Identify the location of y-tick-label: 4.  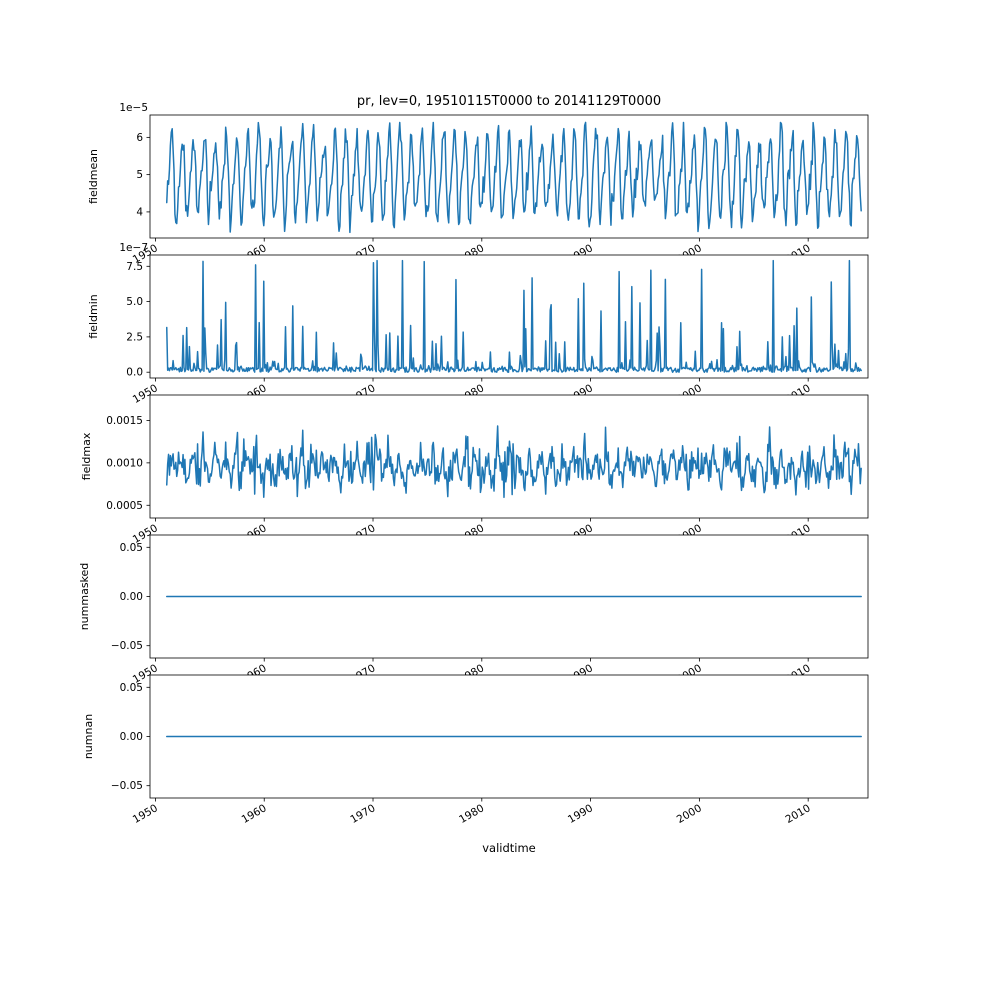
(139, 212).